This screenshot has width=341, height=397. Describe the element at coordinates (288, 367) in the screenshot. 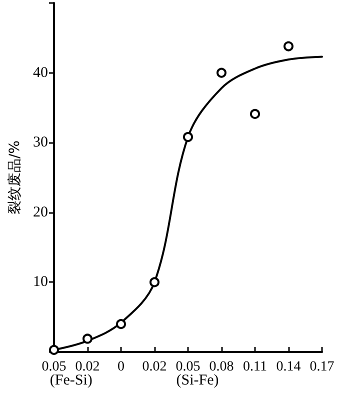

I see `x-tick-label: 0.14` at that location.